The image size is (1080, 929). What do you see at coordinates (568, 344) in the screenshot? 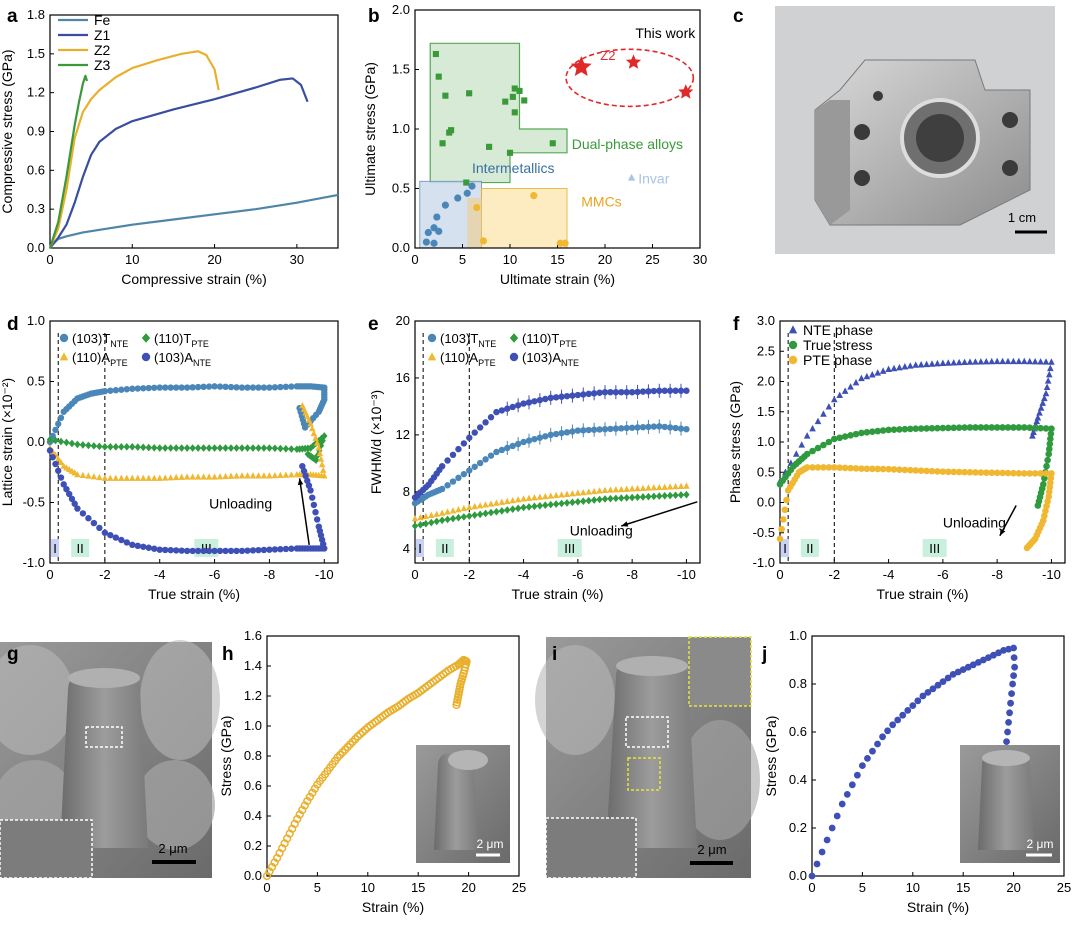
I see `legend-subscript: PTE` at bounding box center [568, 344].